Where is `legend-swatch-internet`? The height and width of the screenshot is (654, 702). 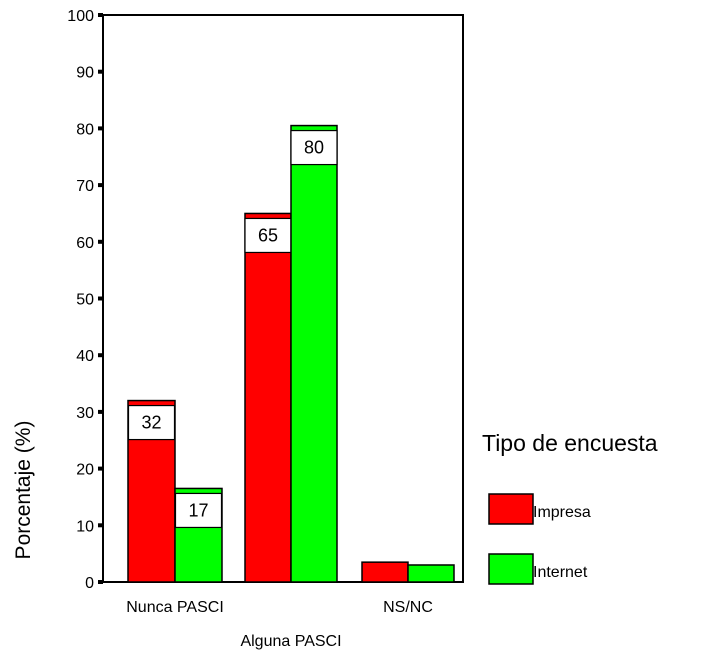
legend-swatch-internet is located at coordinates (511, 569).